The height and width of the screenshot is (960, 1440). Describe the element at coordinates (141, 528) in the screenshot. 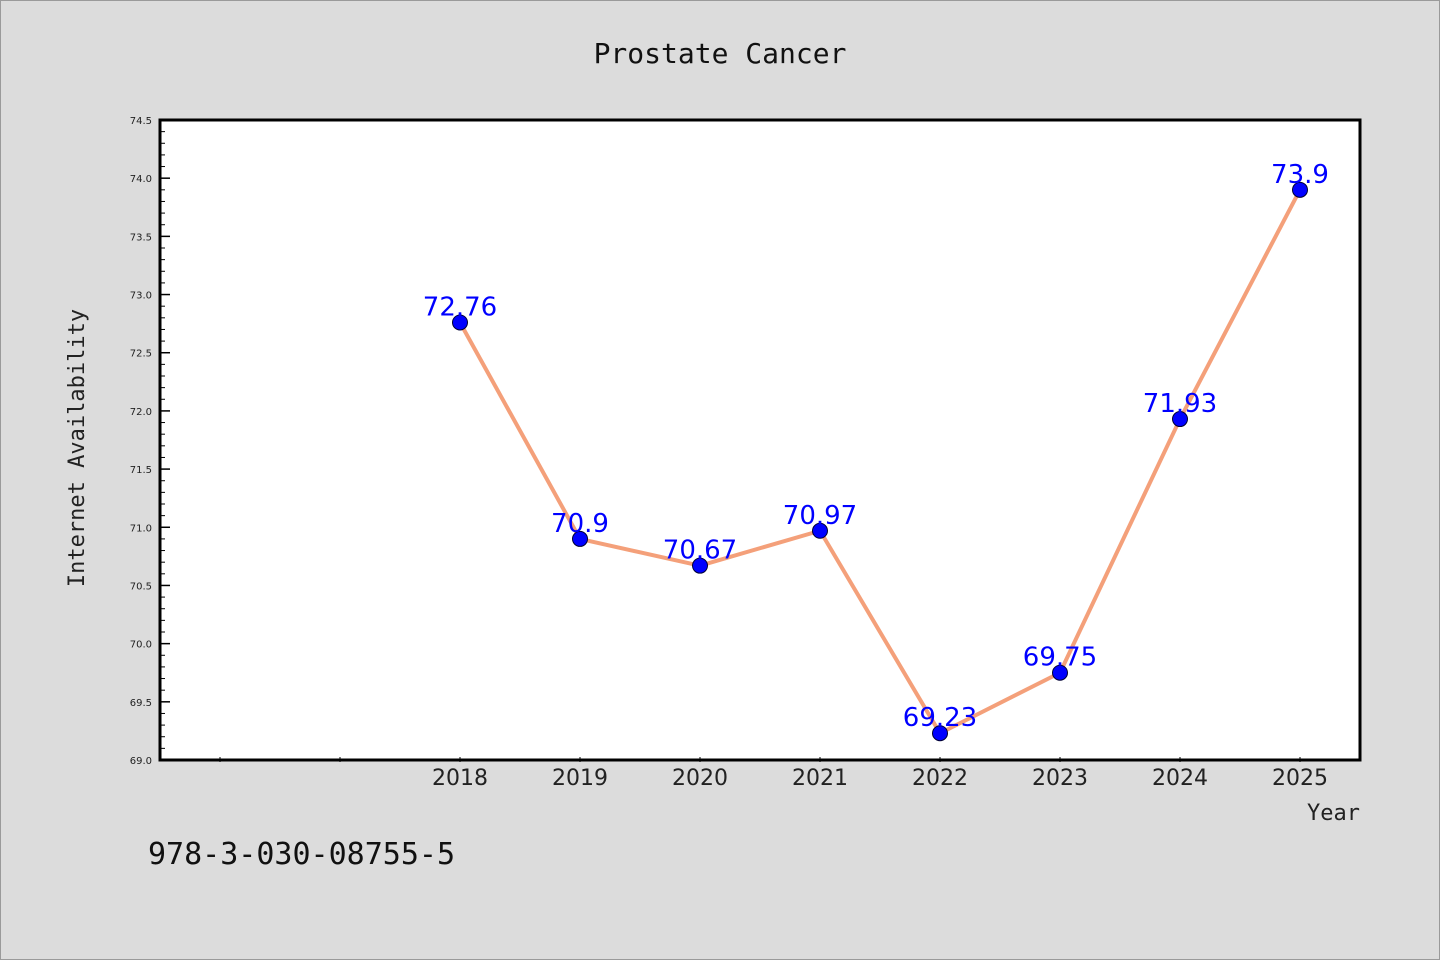

I see `y-tick-label: 71.0` at that location.